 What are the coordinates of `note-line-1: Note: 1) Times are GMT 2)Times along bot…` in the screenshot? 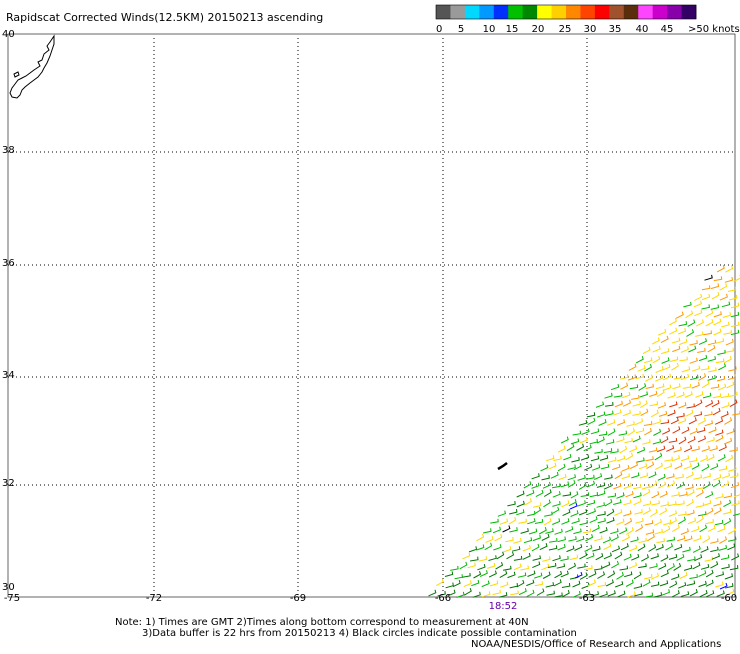 It's located at (322, 622).